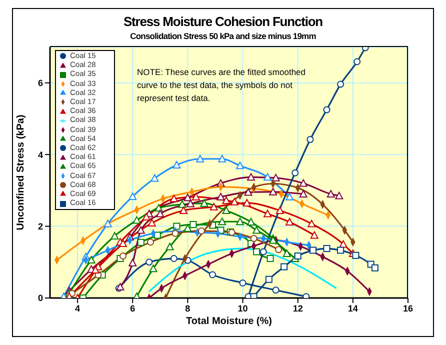 This screenshot has width=446, height=345. Describe the element at coordinates (40, 298) in the screenshot. I see `y-tick-label: 0` at that location.